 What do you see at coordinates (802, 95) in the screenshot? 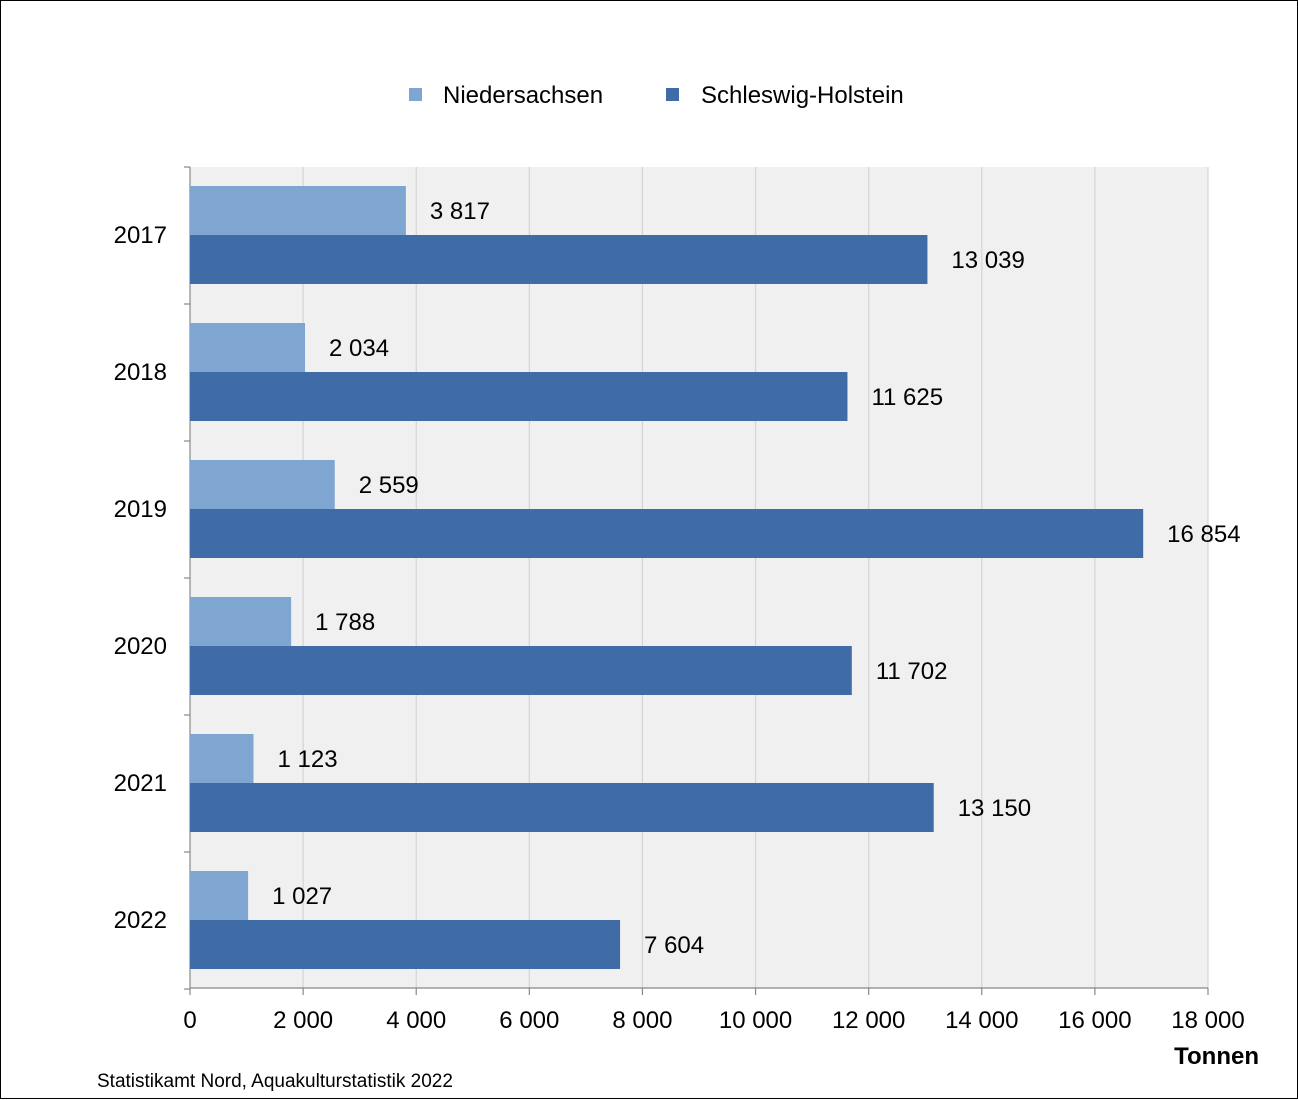
I see `legend-label: Schleswig-Holstein` at bounding box center [802, 95].